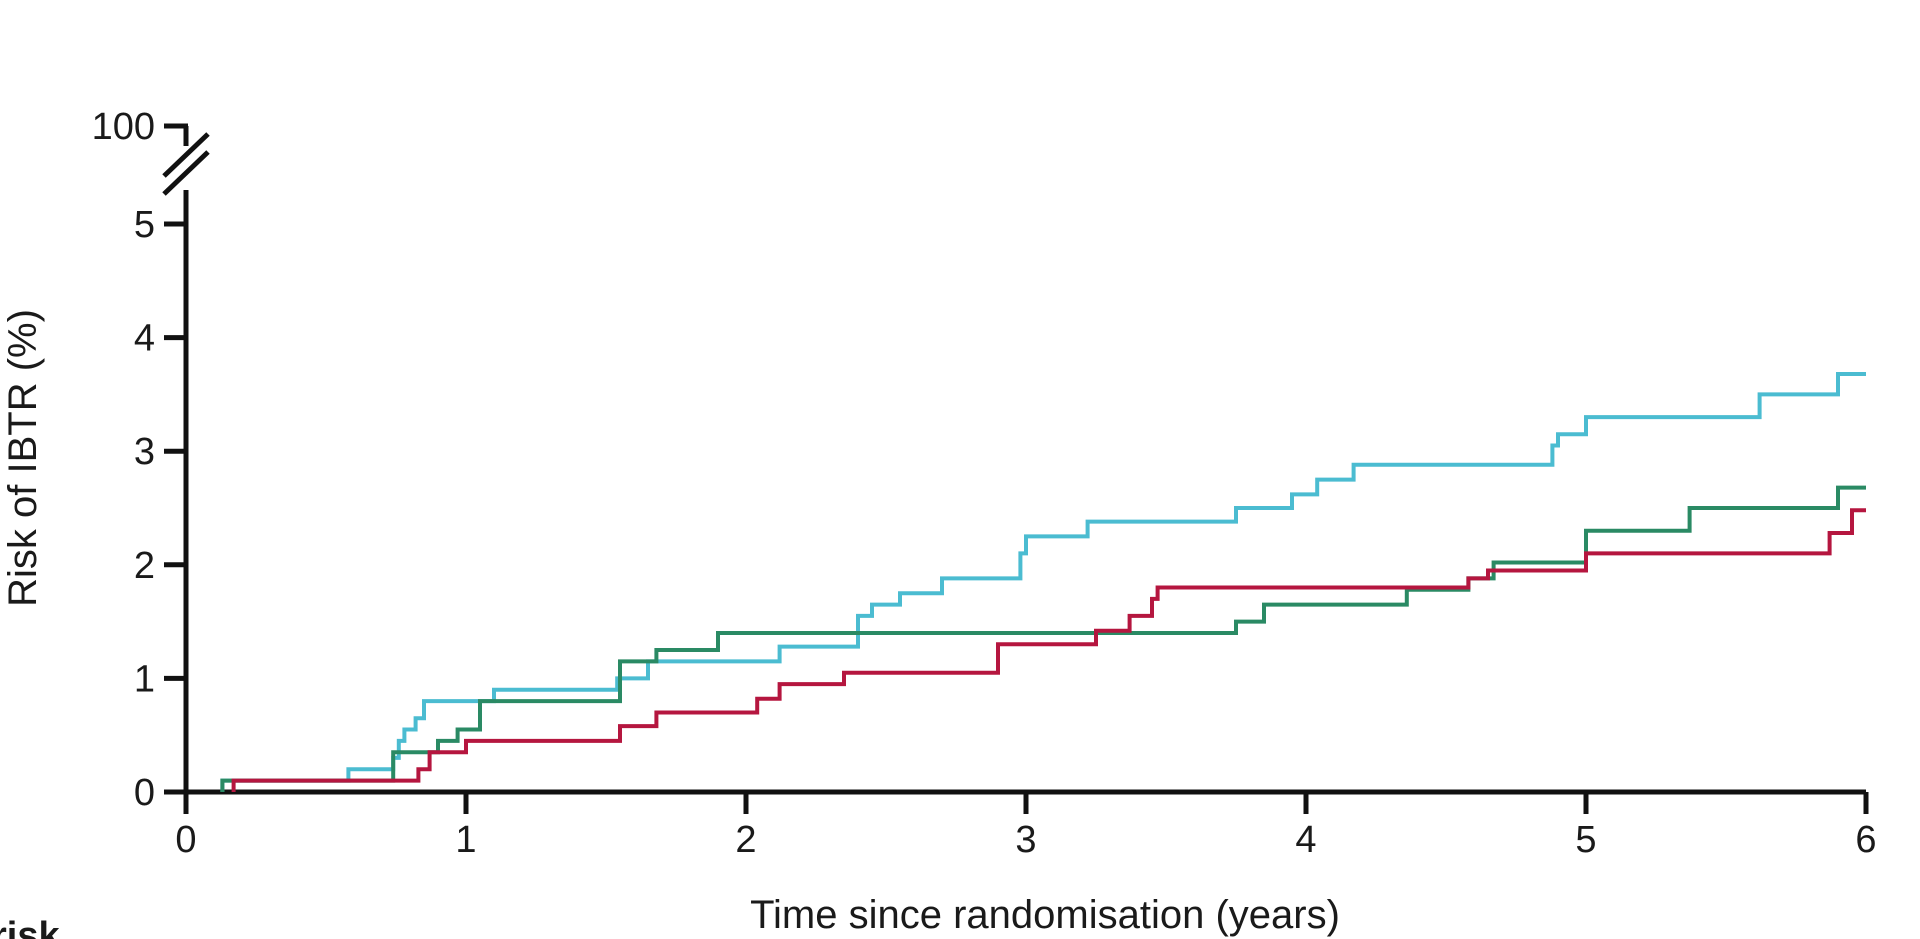 This screenshot has height=939, width=1920. Describe the element at coordinates (465, 840) in the screenshot. I see `x-tick-label: 1` at that location.